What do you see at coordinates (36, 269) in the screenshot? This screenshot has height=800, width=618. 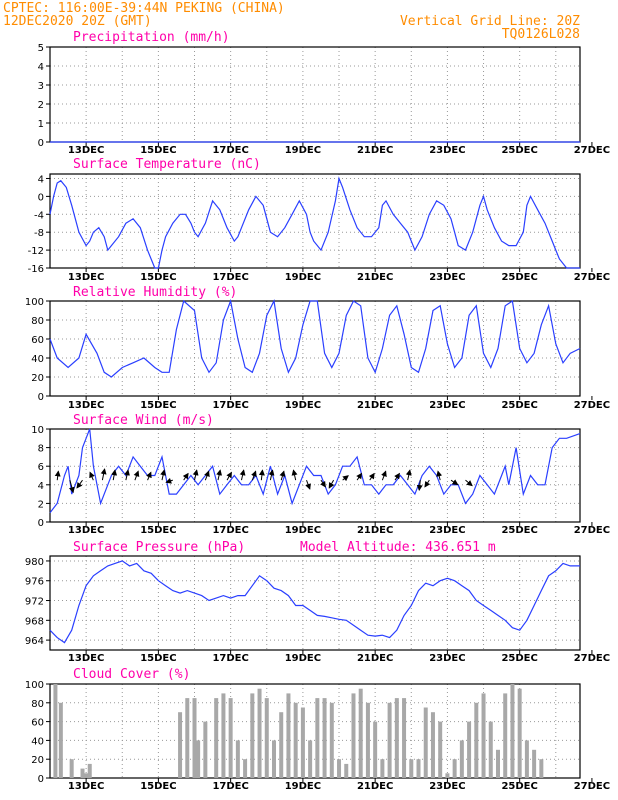 I see `y-tick-label: -16` at bounding box center [36, 269].